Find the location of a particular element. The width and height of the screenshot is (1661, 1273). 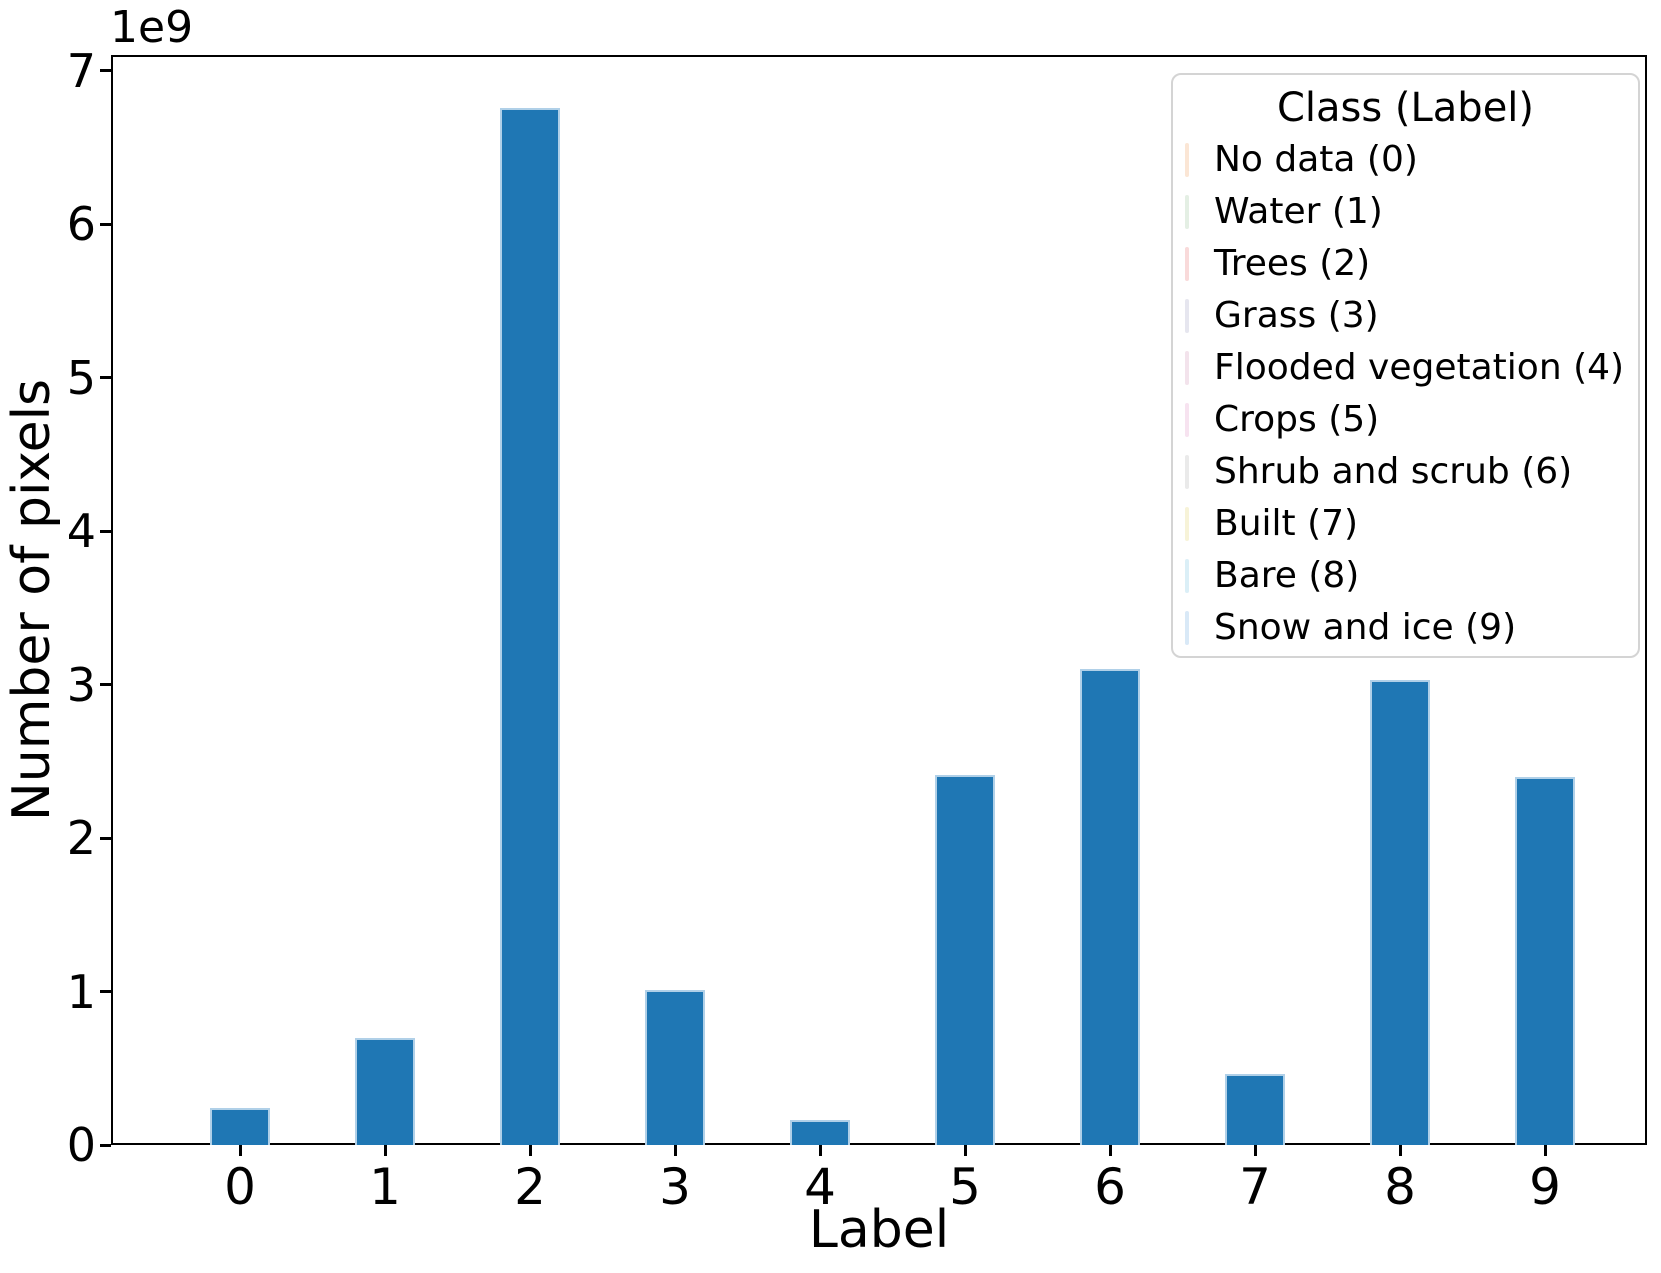

y-axis-offset-text: 1e9 is located at coordinates (152, 27).